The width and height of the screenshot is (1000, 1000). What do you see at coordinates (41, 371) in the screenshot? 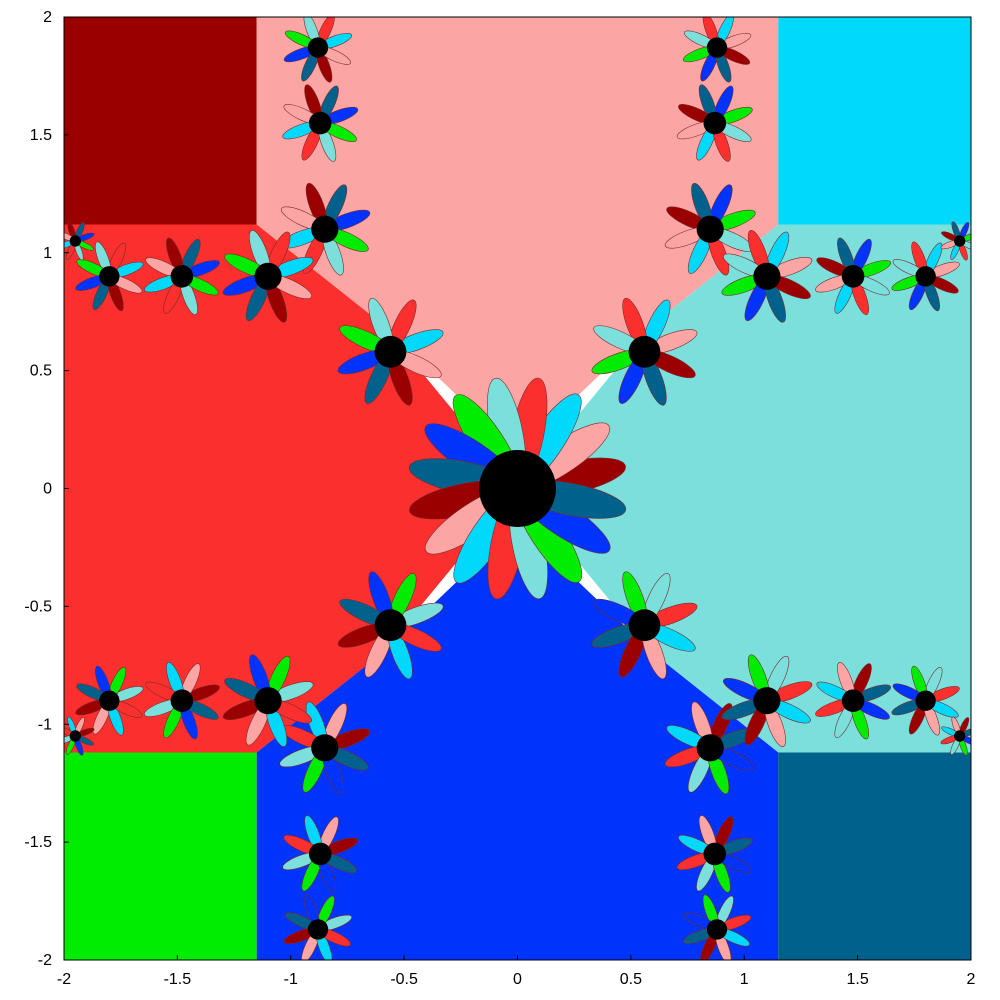
I see `y-tick-label: 0.5` at bounding box center [41, 371].